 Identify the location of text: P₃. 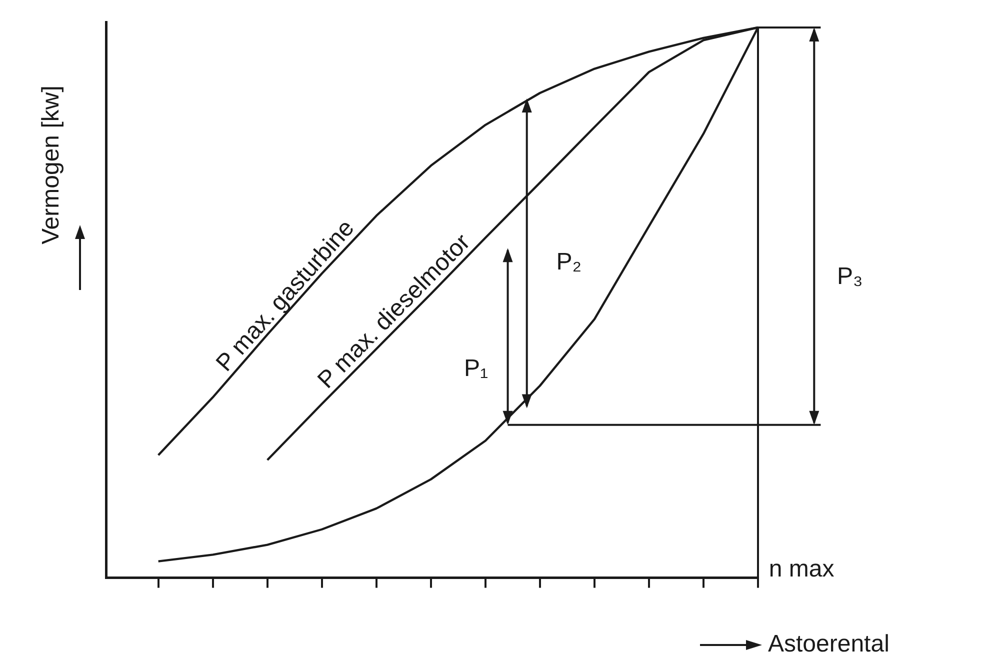
(850, 276).